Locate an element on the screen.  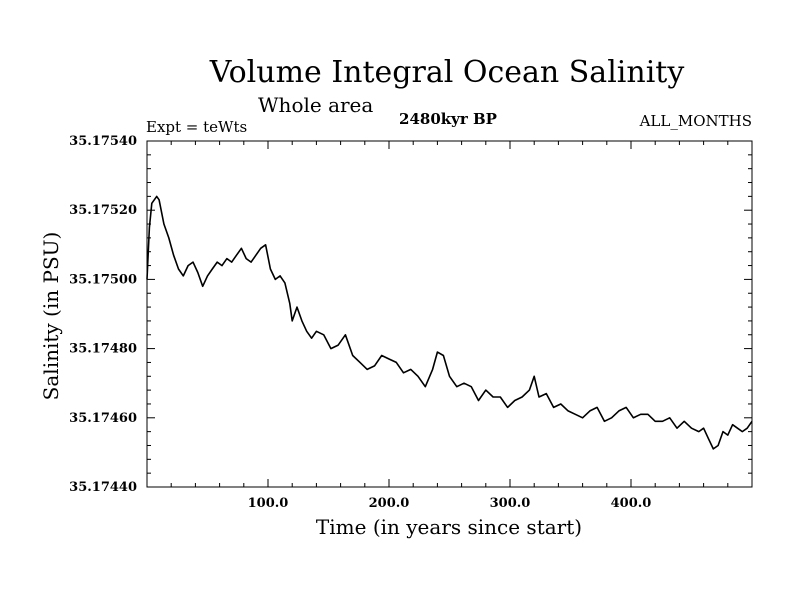
y-tick-label: 35.17480 is located at coordinates (103, 349).